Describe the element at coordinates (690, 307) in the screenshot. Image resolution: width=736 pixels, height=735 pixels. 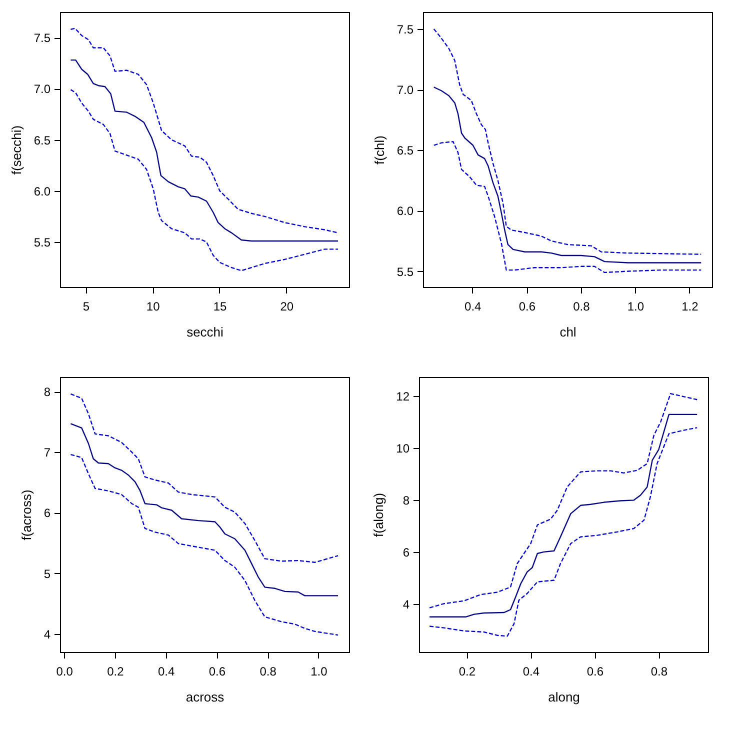
I see `x-tick-label: 1.2` at that location.